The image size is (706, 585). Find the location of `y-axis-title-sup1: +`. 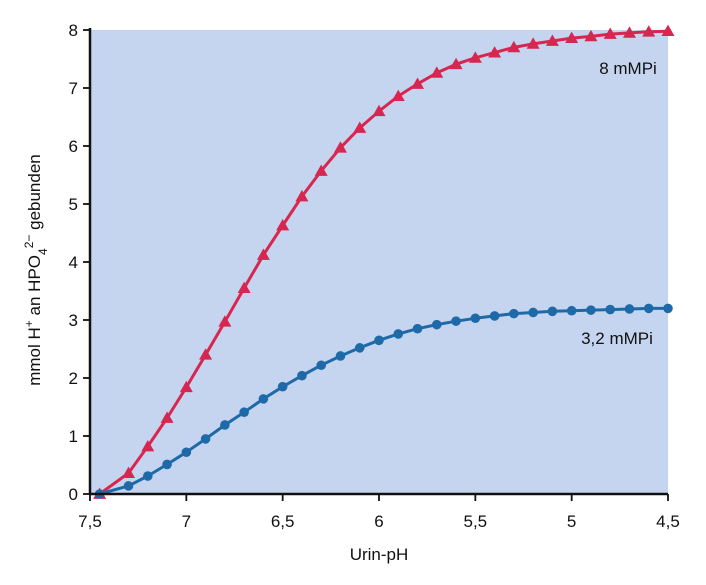

y-axis-title-sup1: + is located at coordinates (29, 323).